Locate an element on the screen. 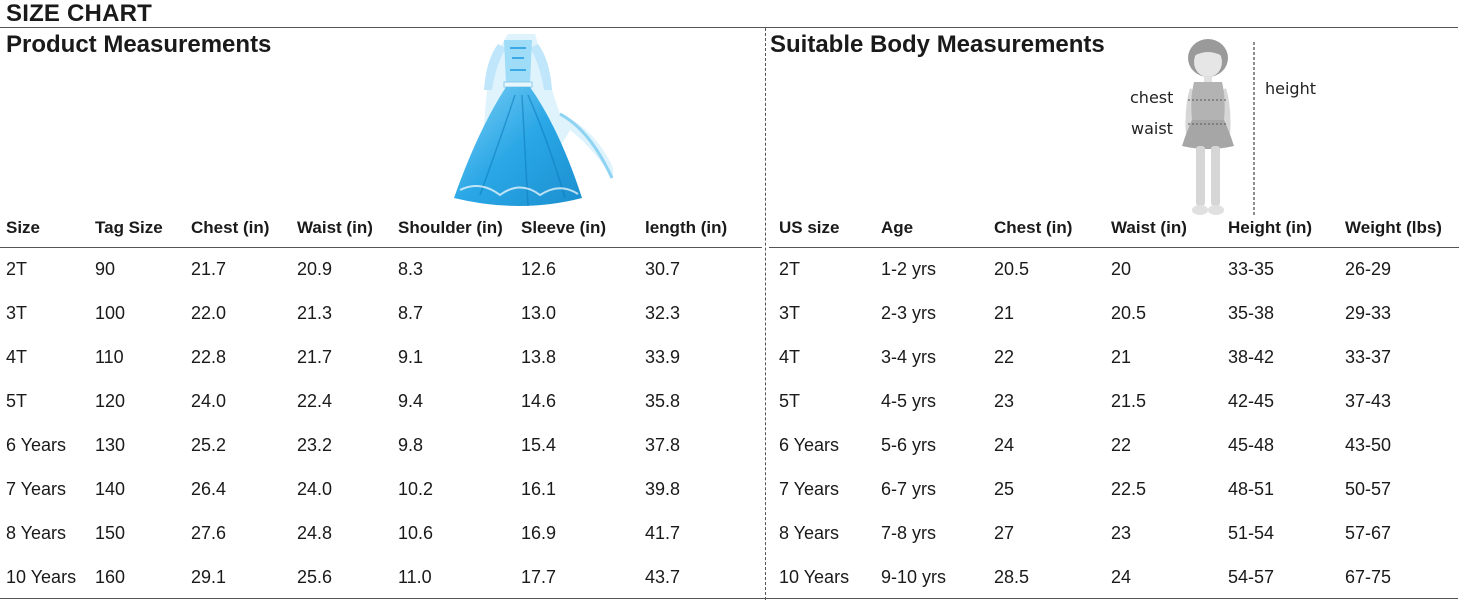 The height and width of the screenshot is (600, 1464). product-cell-size: 5T is located at coordinates (17, 401).